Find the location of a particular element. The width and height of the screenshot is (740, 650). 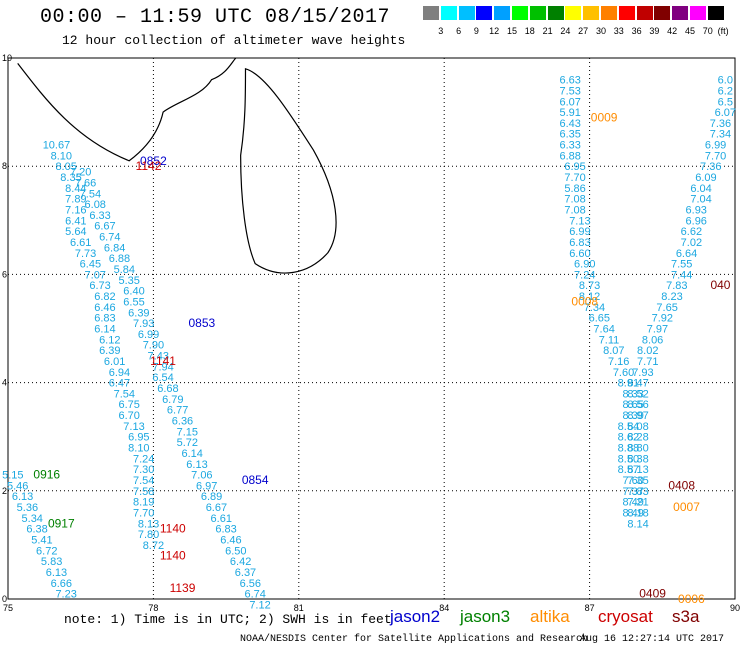

wave-height-value: 7.37 is located at coordinates (633, 492).